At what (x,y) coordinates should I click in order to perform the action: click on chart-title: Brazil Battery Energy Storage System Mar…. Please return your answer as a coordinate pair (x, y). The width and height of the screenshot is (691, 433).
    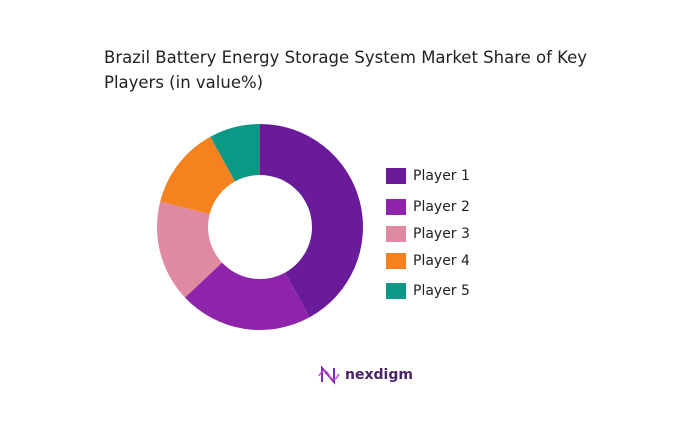
    Looking at the image, I should click on (346, 70).